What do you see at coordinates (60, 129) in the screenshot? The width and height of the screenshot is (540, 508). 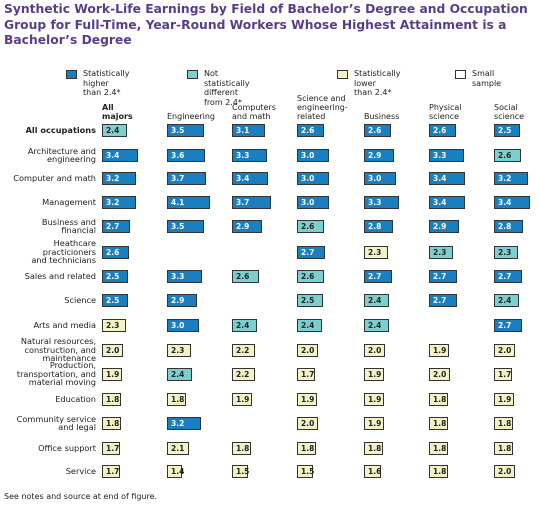 I see `row-label-0: All occupations` at bounding box center [60, 129].